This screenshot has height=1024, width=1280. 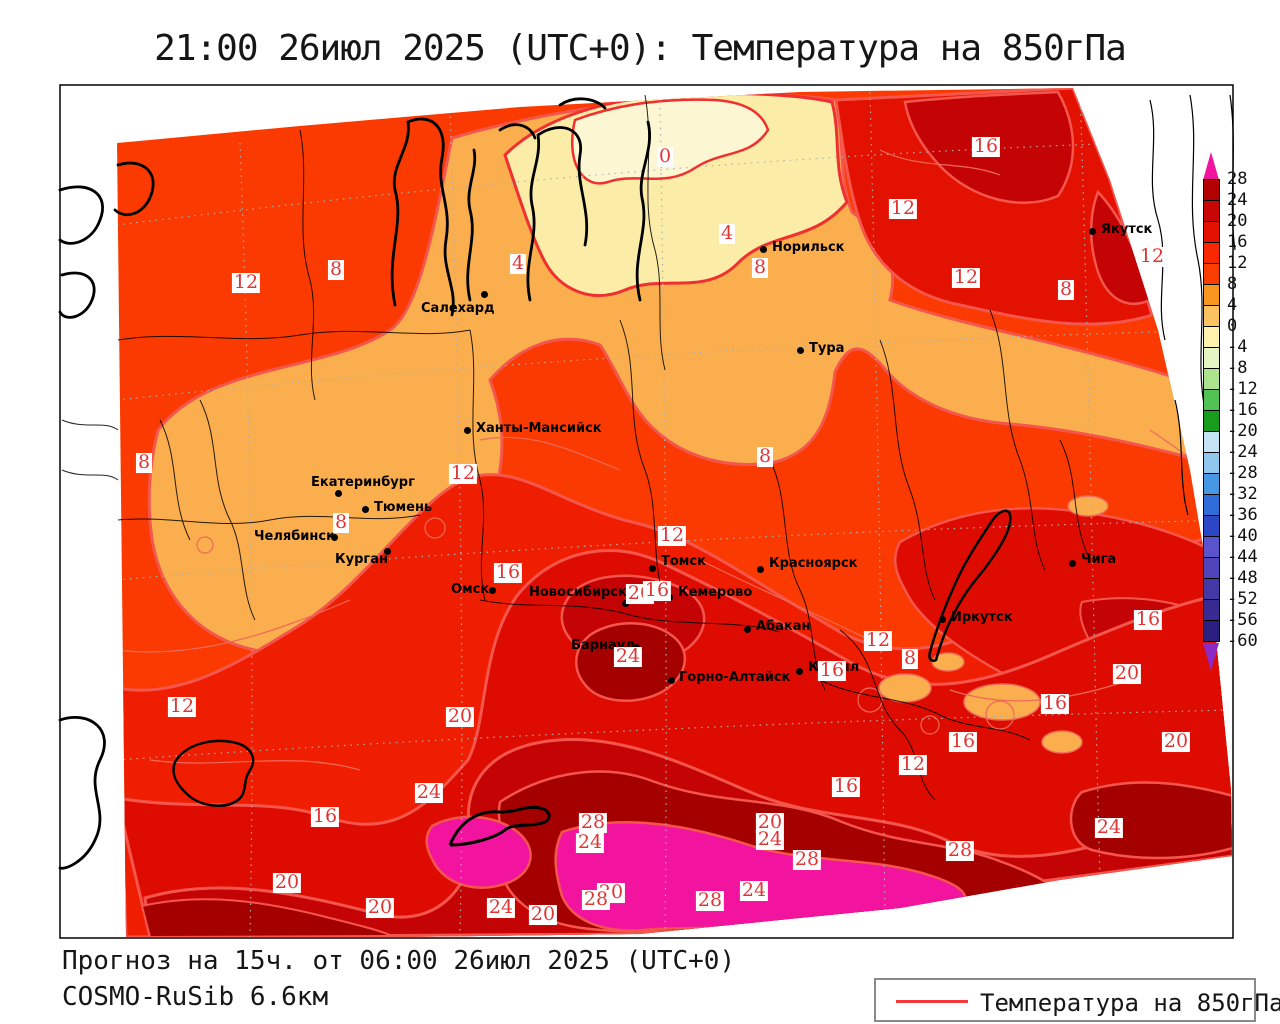 What do you see at coordinates (1242, 410) in the screenshot?
I see `colorbar-tick-label: -16` at bounding box center [1242, 410].